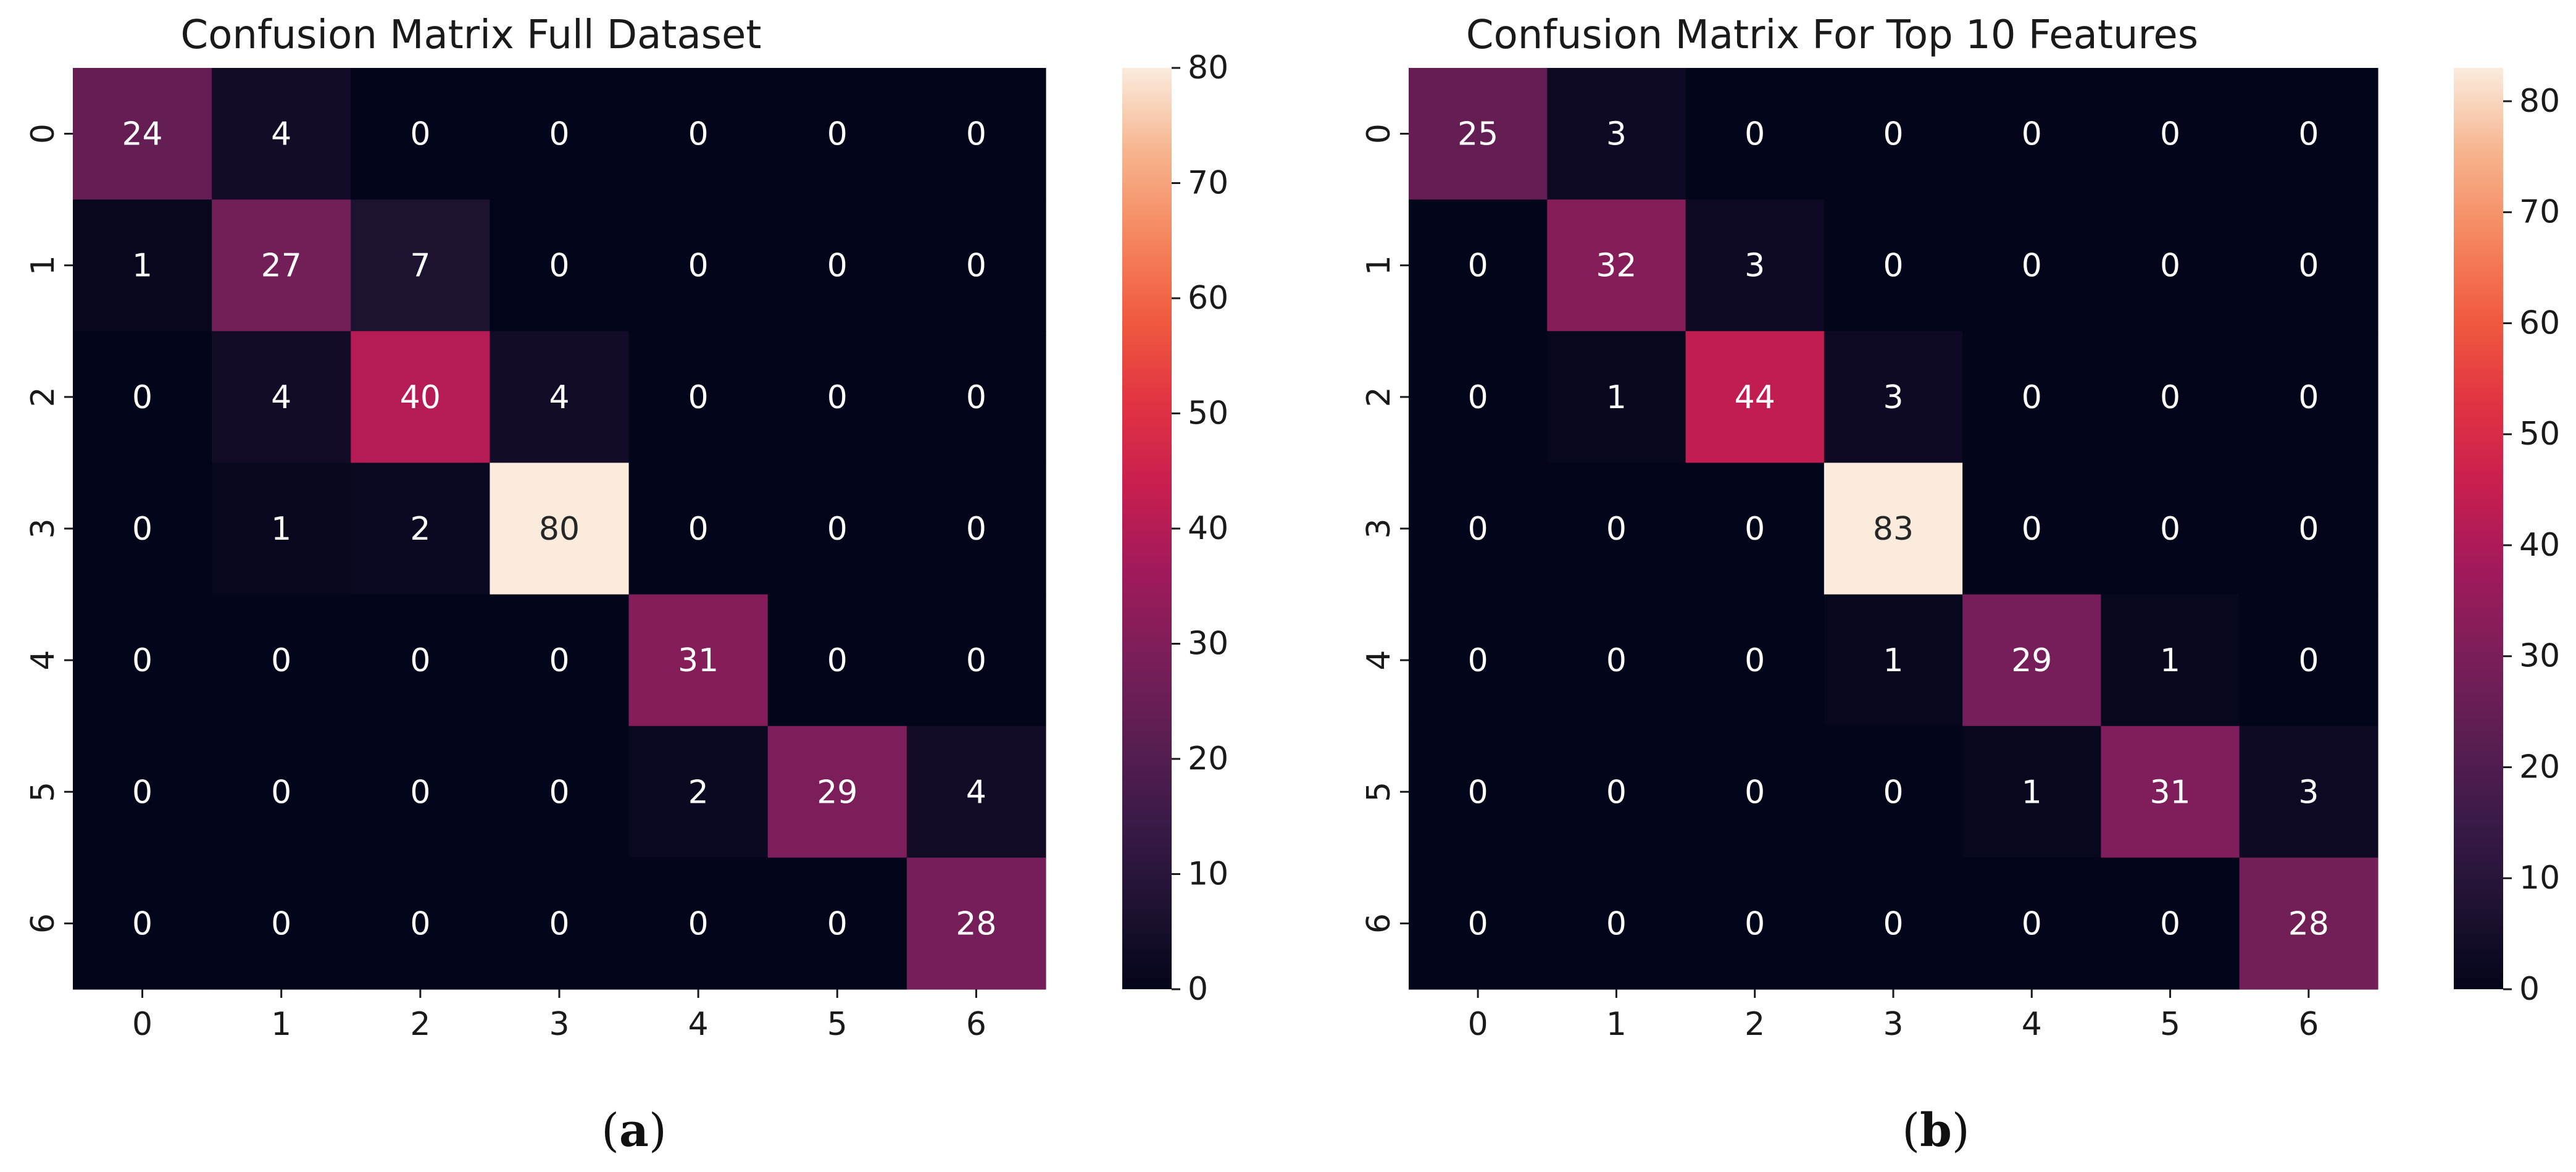 The image size is (2576, 1172). Describe the element at coordinates (1380, 660) in the screenshot. I see `y-tick-label-b-4: 4` at that location.